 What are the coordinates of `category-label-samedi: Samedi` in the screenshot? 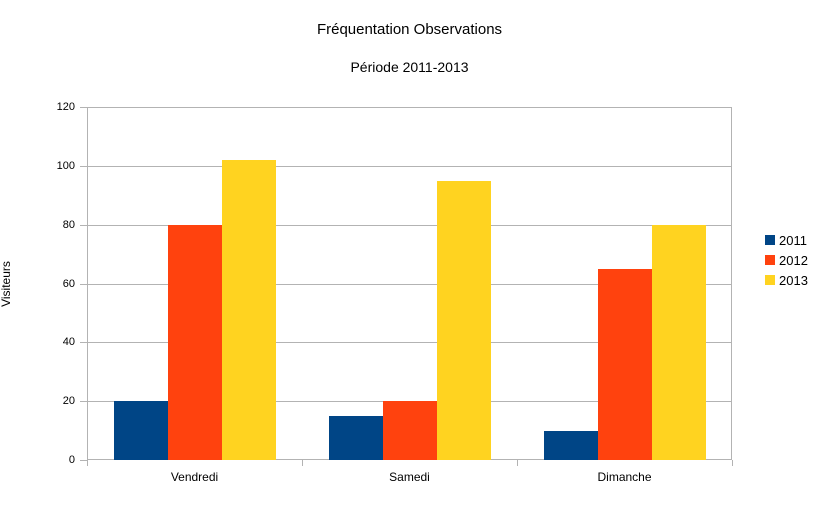 It's located at (409, 477).